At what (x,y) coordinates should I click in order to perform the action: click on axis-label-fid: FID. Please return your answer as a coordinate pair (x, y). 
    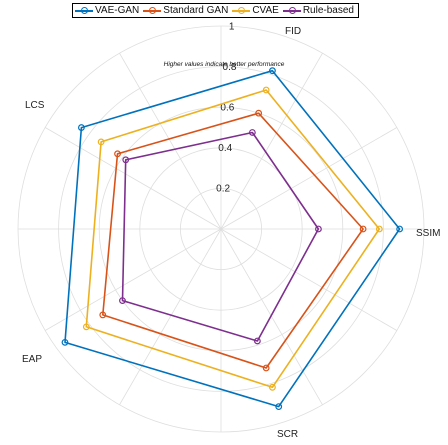
    Looking at the image, I should click on (293, 31).